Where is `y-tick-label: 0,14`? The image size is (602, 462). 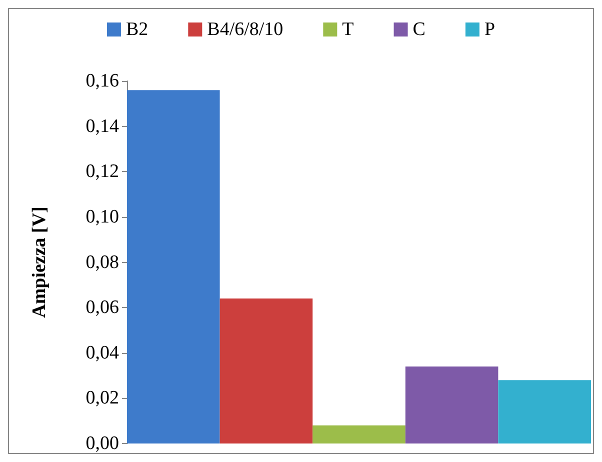
y-tick-label: 0,14 is located at coordinates (103, 126).